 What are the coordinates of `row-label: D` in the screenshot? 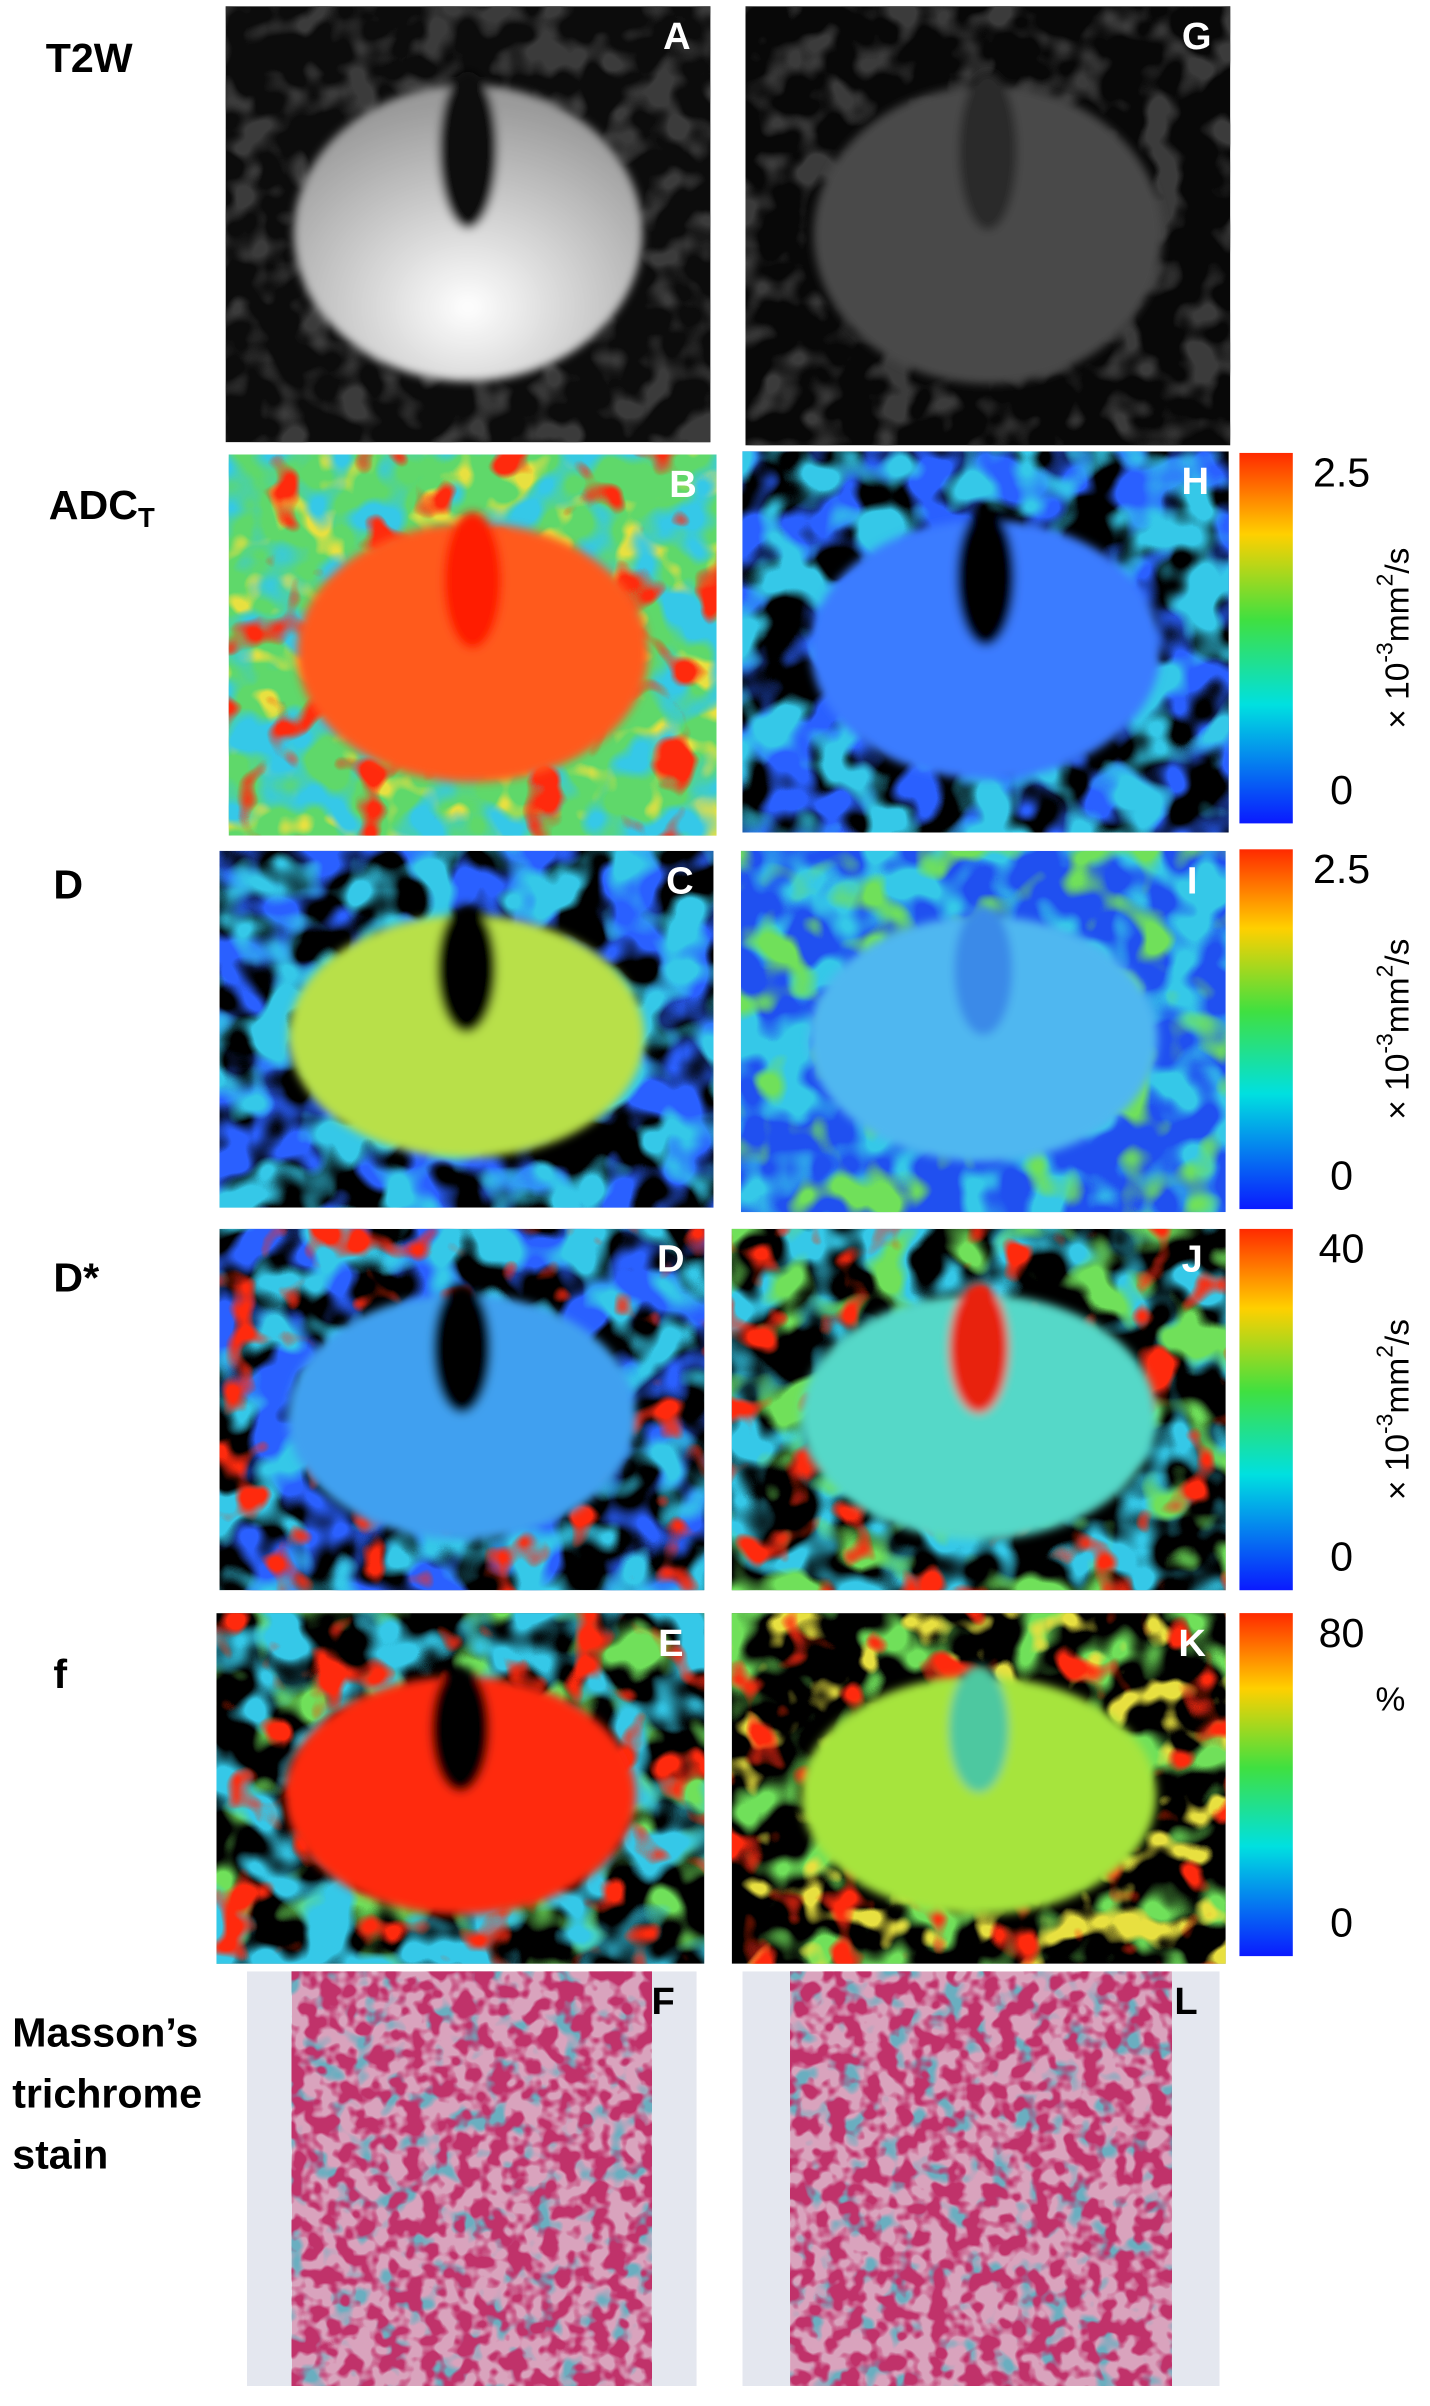 It's located at (68, 884).